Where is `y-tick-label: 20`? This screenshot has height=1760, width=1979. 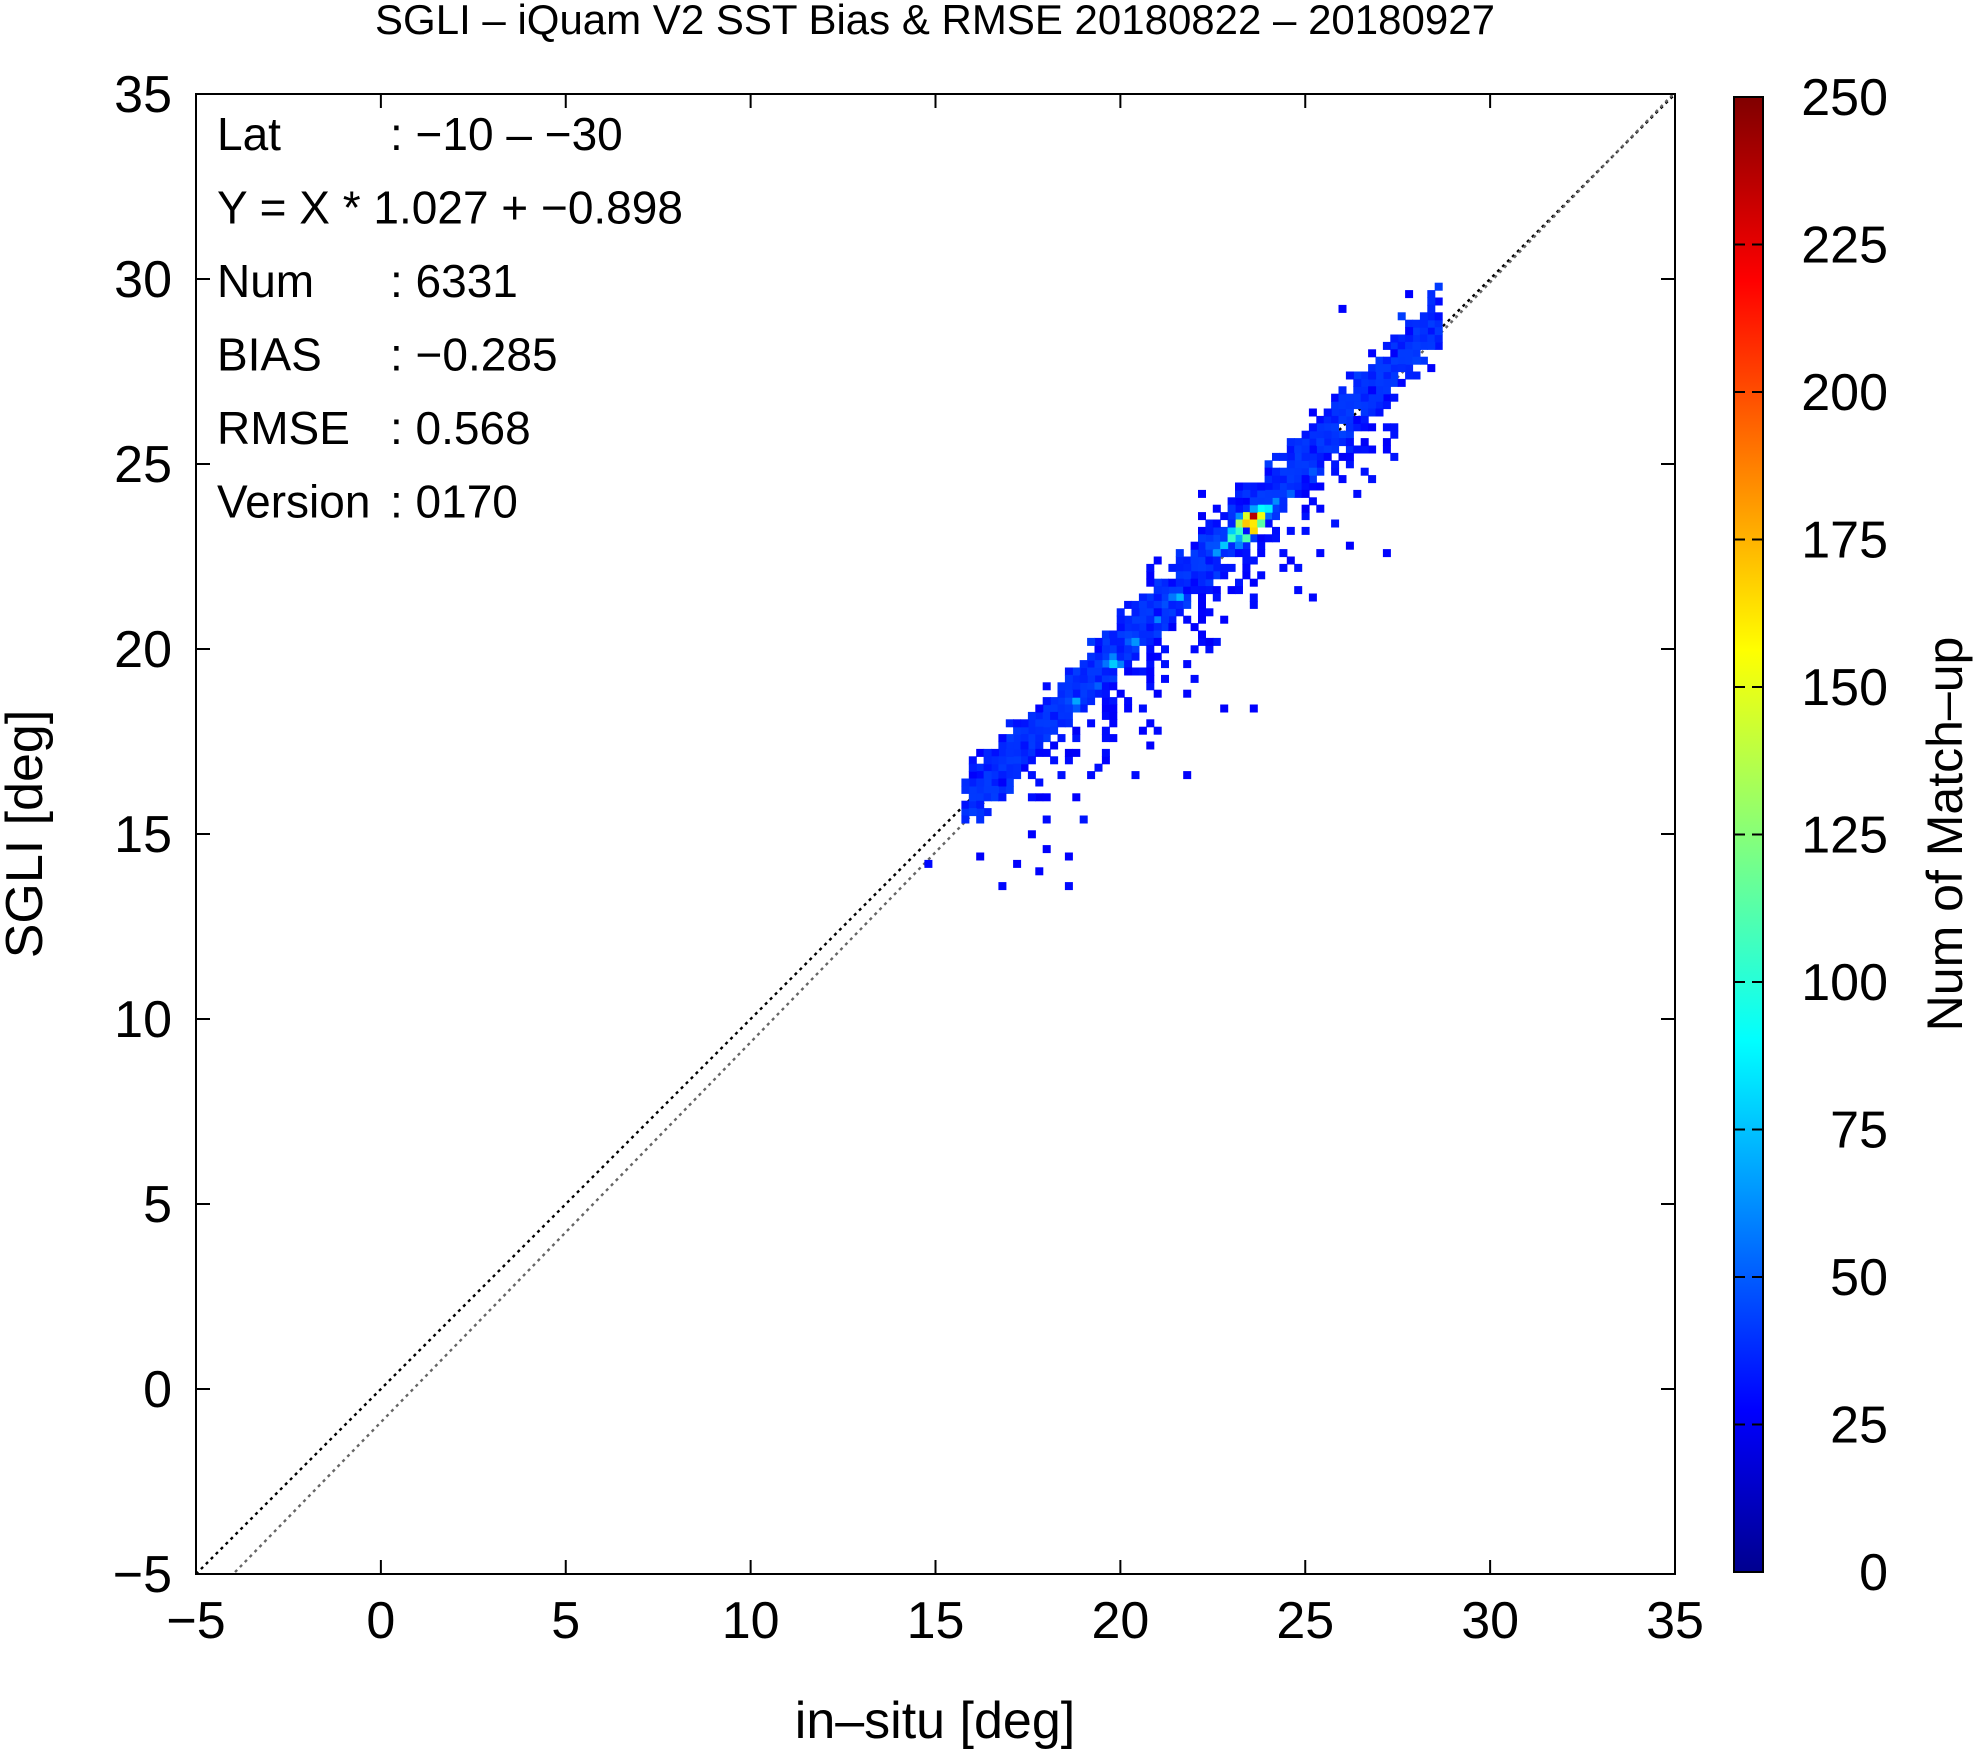 y-tick-label: 20 is located at coordinates (143, 650).